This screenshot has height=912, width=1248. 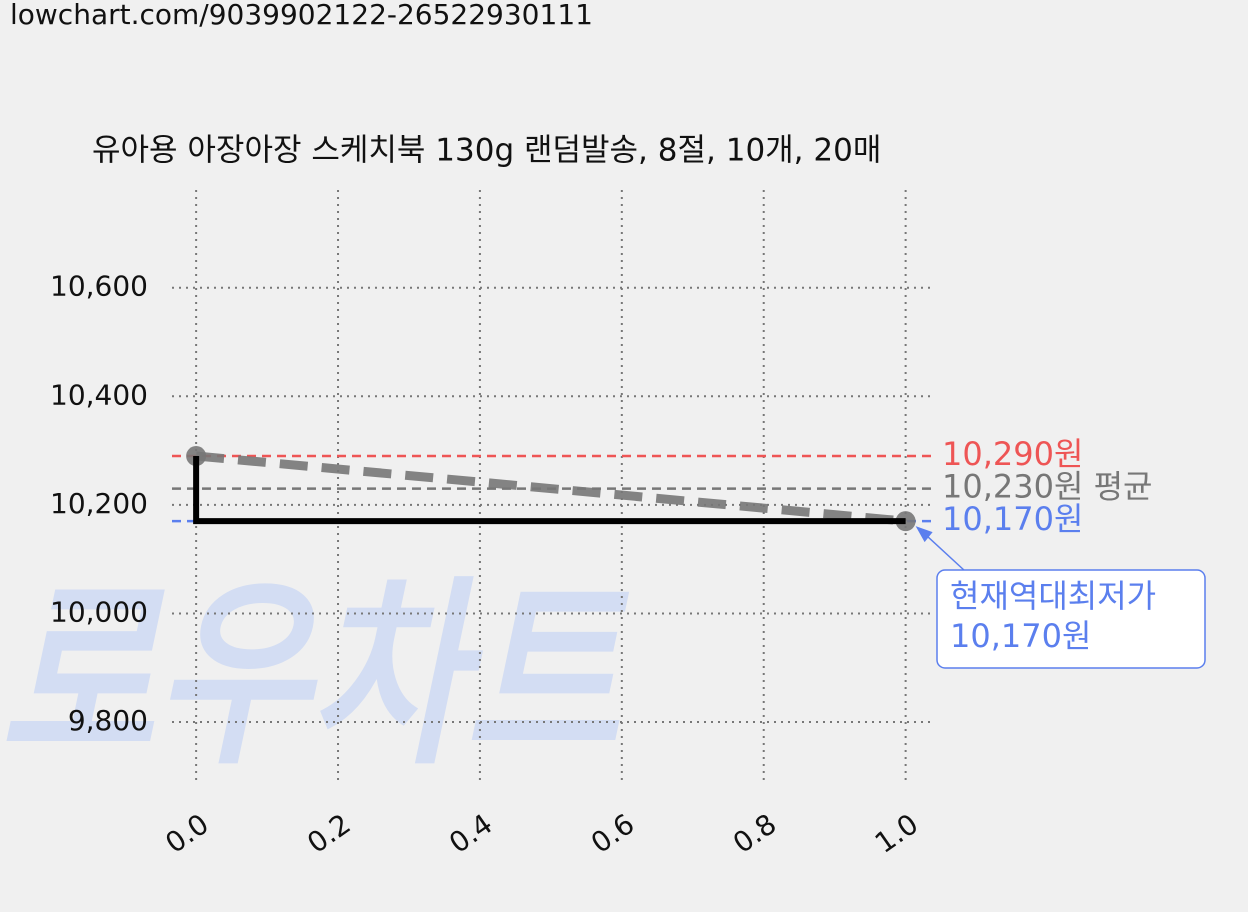 What do you see at coordinates (99, 503) in the screenshot?
I see `y-tick-label: 10,200` at bounding box center [99, 503].